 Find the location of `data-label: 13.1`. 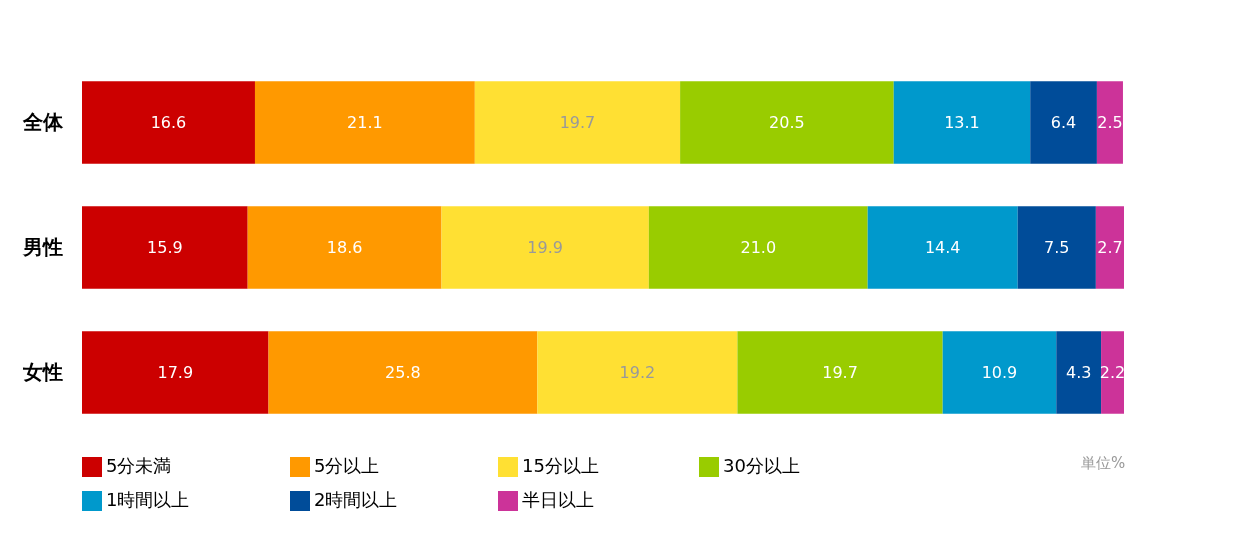

data-label: 13.1 is located at coordinates (962, 122).